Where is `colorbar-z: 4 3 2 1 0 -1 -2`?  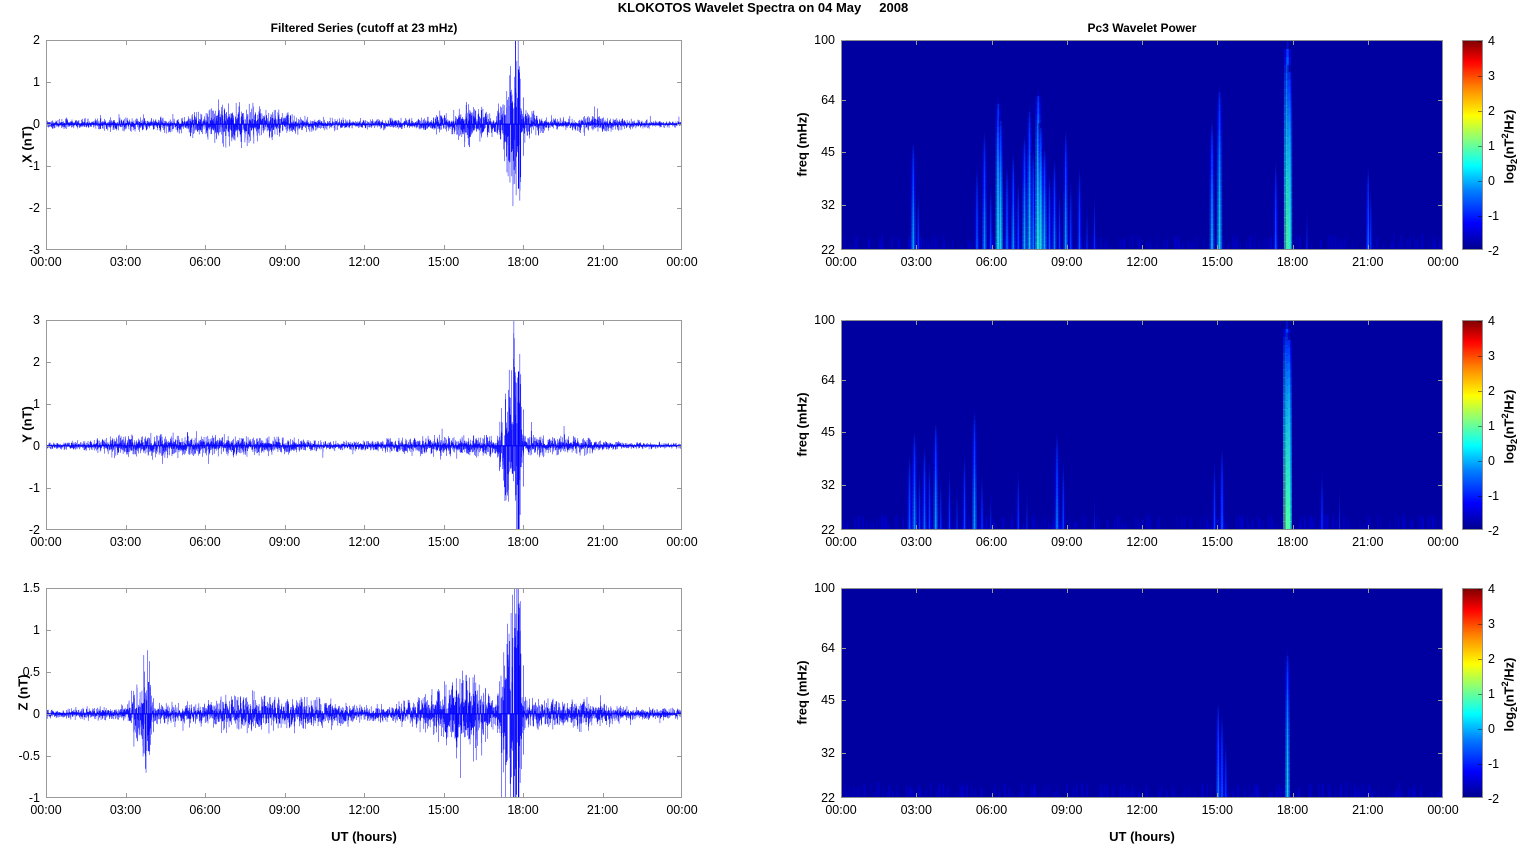 colorbar-z: 4 3 2 1 0 -1 -2 is located at coordinates (1480, 694).